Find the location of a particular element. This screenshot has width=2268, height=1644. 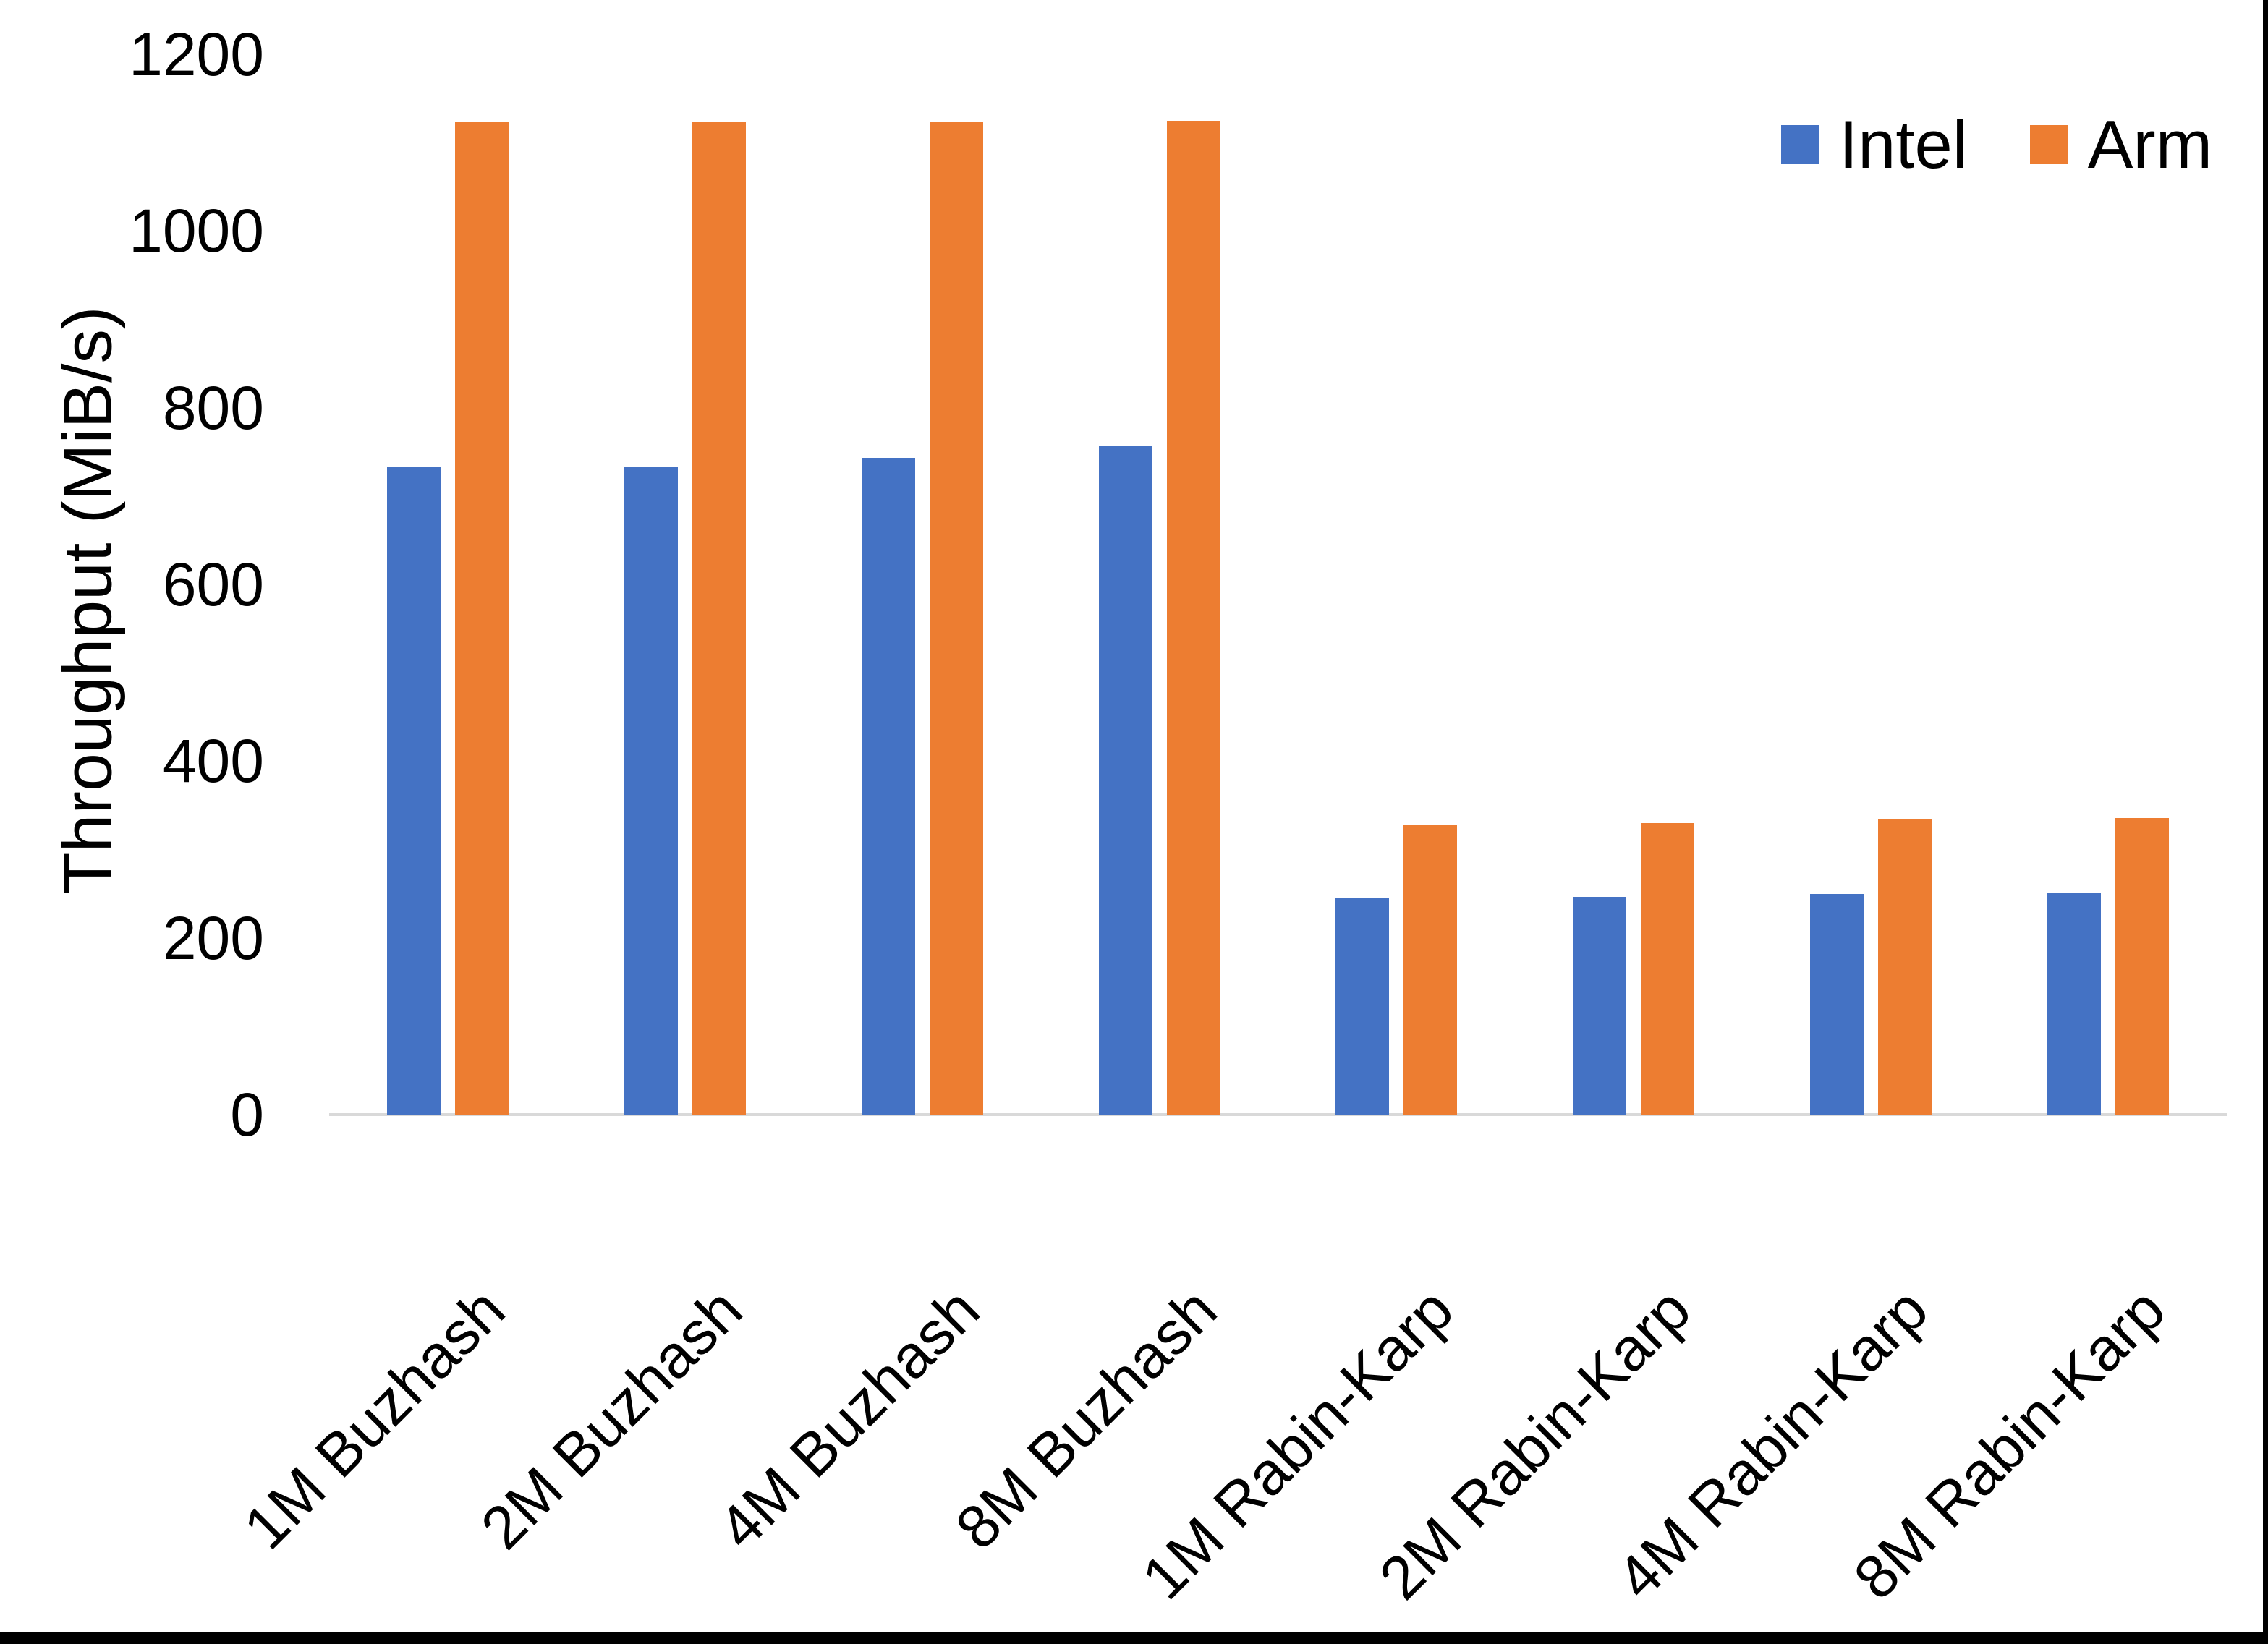

bar-arm-4m-buzhash is located at coordinates (956, 618).